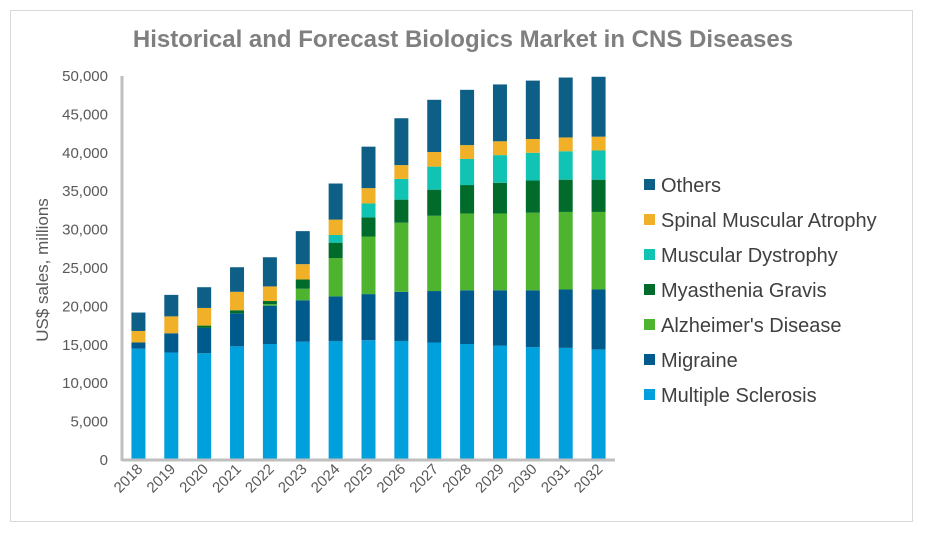 This screenshot has height=535, width=926. Describe the element at coordinates (499, 198) in the screenshot. I see `bar-segment-myasthenia-gravis-2029` at that location.